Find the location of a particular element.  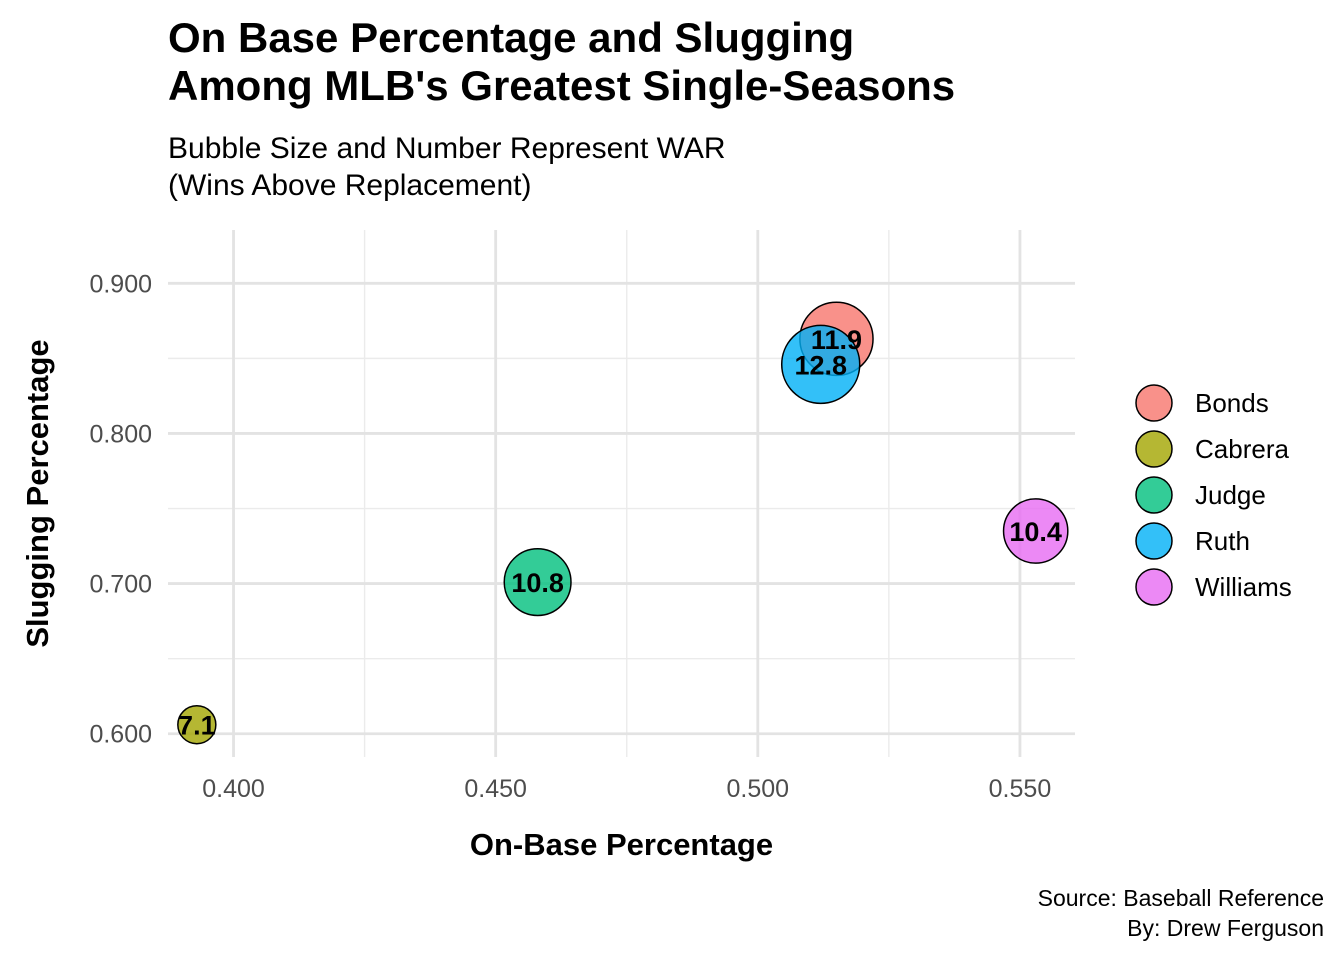

y-tick-labels: 0.600 0.700 0.800 0.900 is located at coordinates (120, 509).